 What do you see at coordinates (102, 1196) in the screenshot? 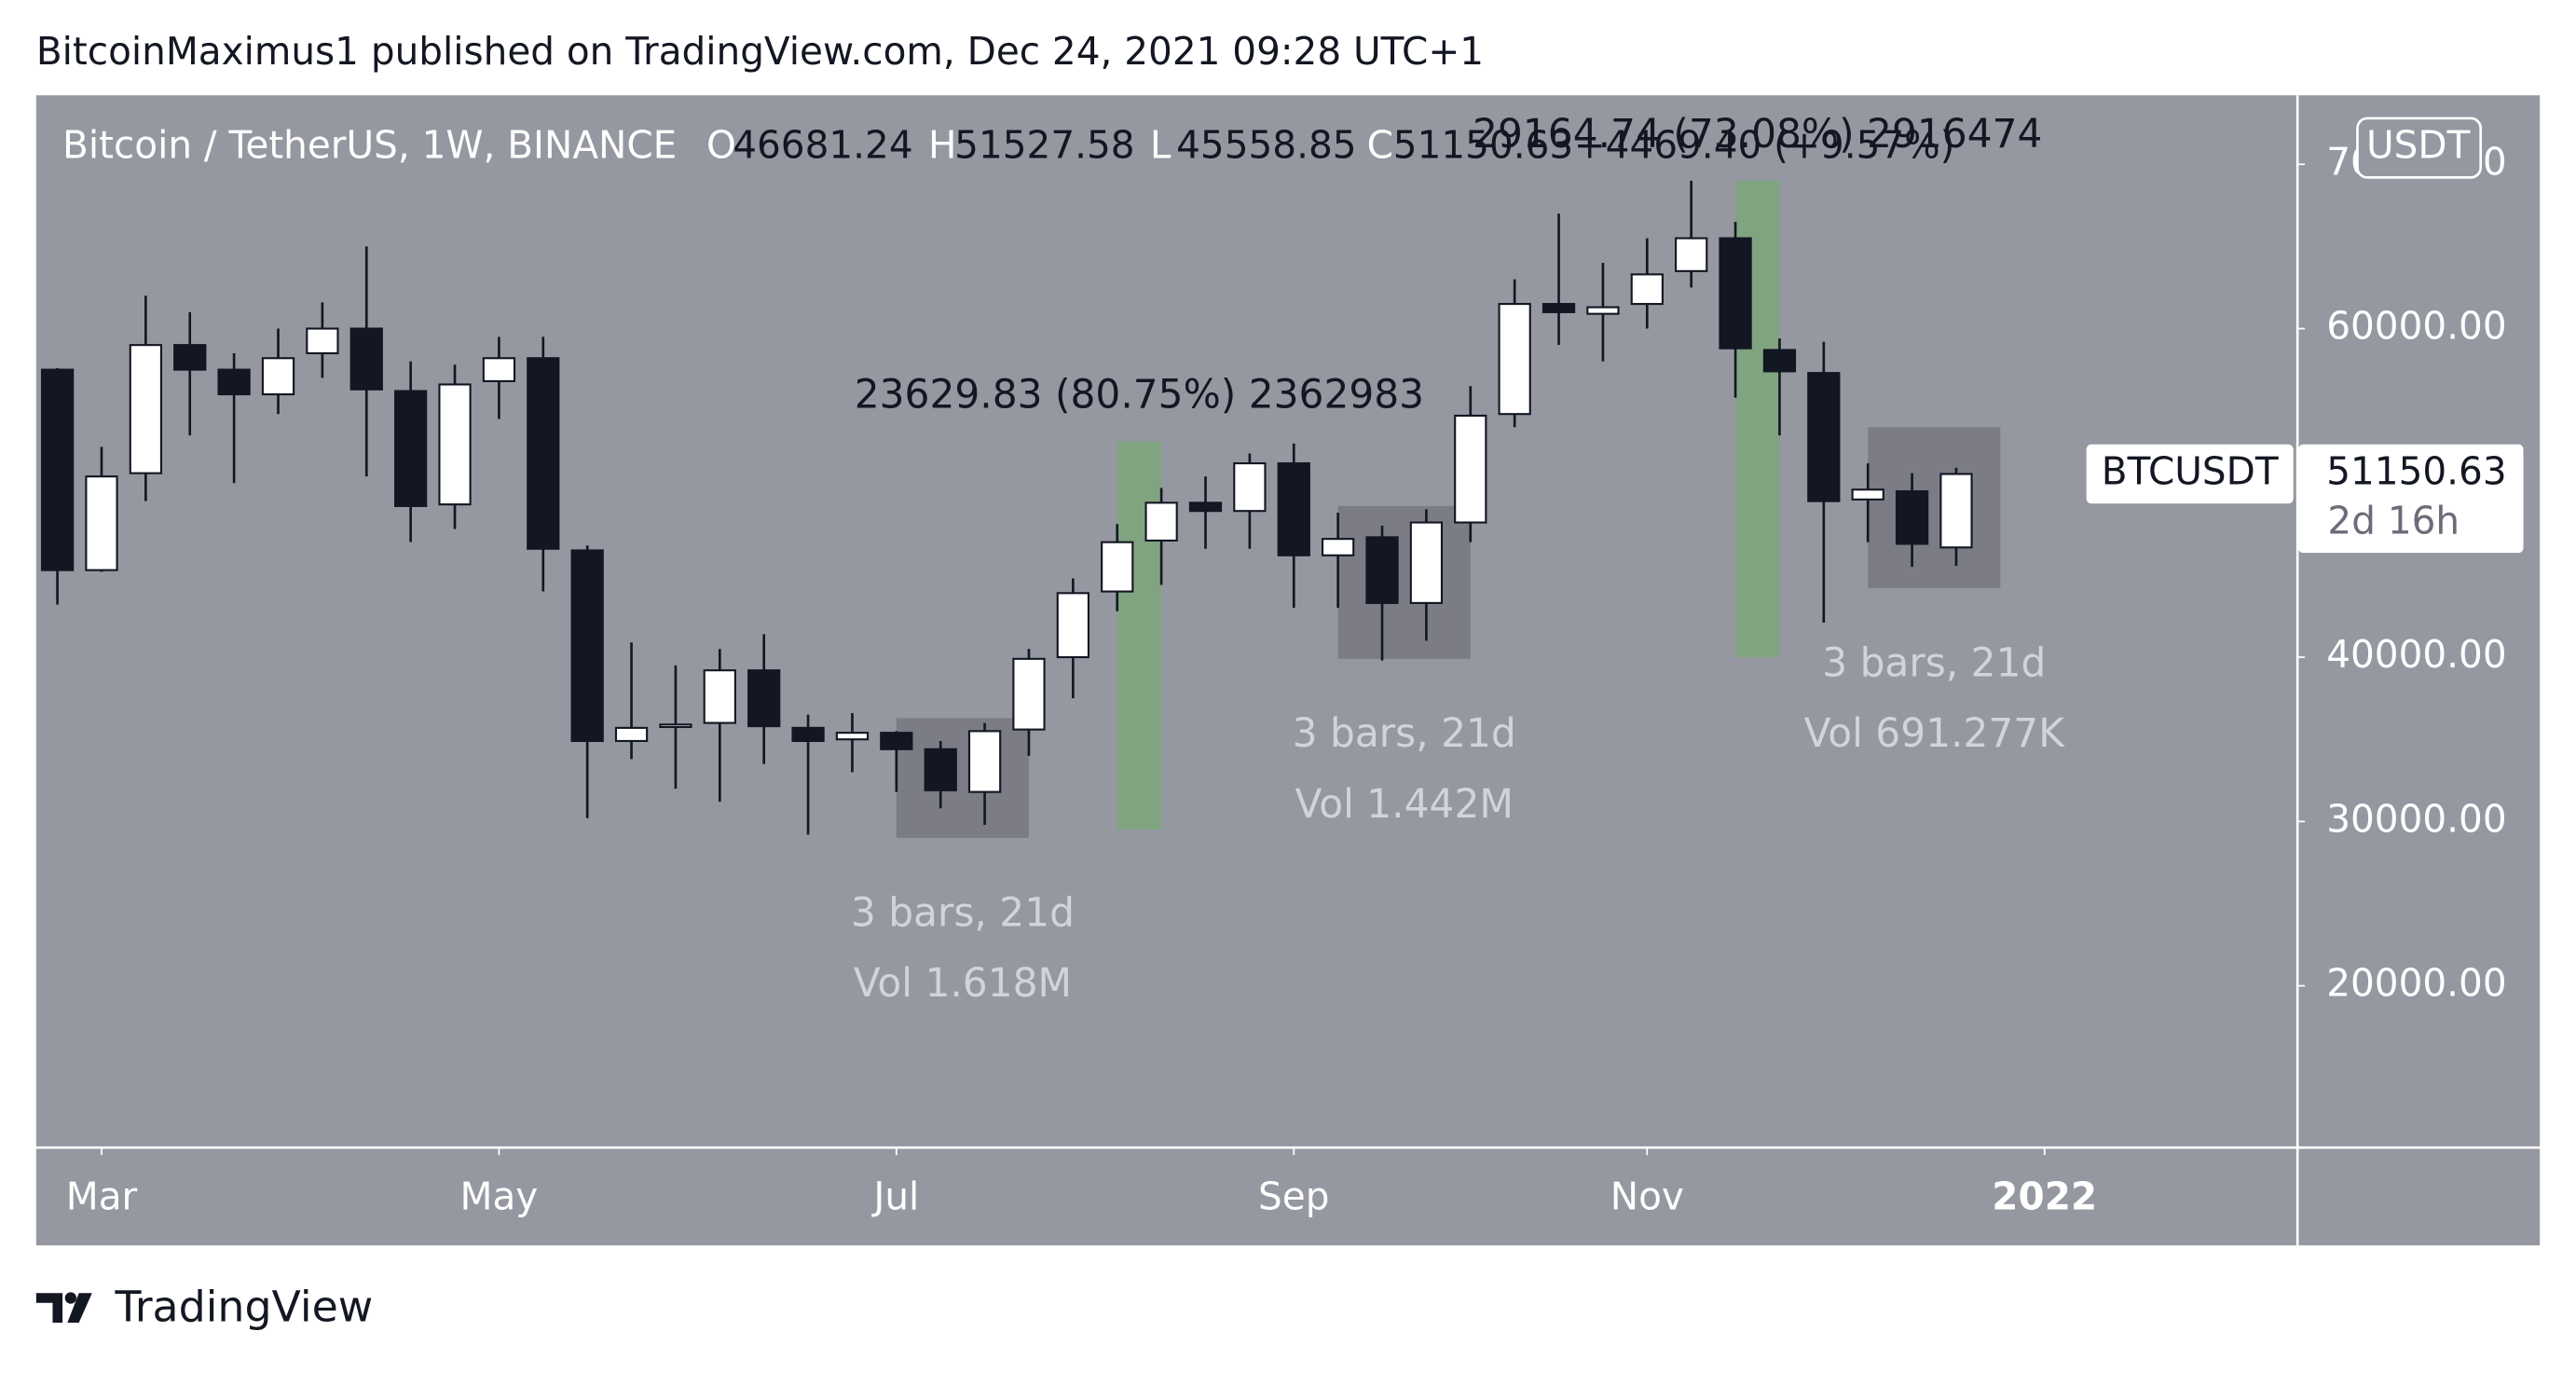
I see `x-tick-label: Mar` at bounding box center [102, 1196].